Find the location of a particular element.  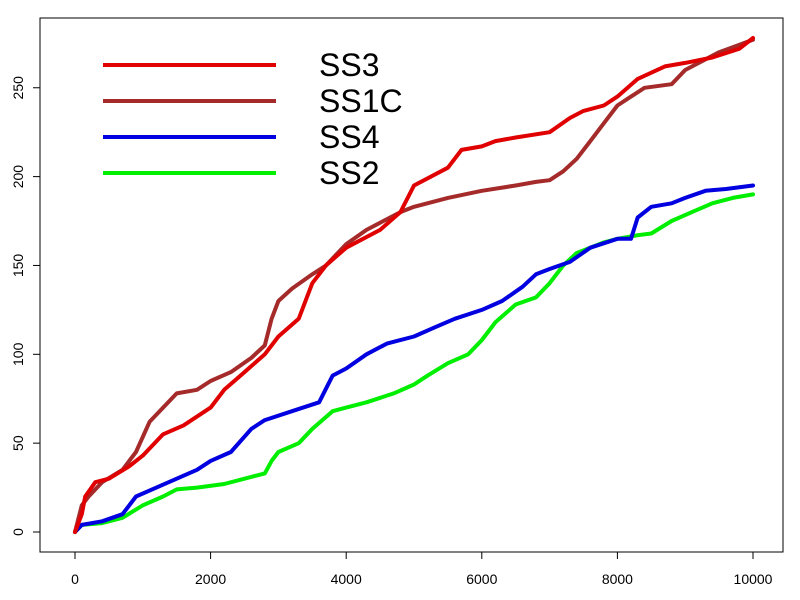

x-axis: 0 2000 4000 6000 8000 10000 is located at coordinates (422, 569).